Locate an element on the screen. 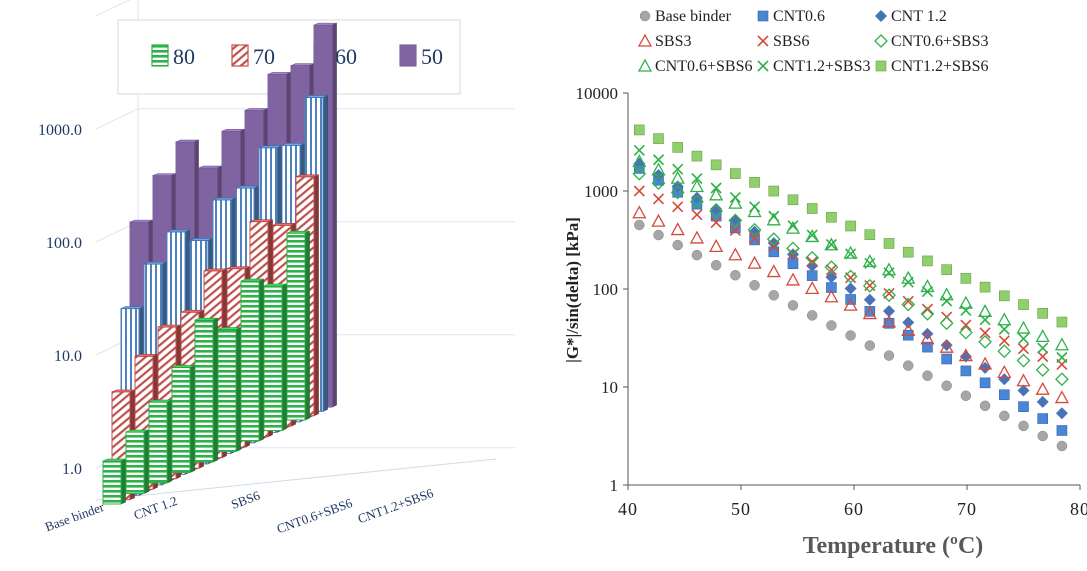 The image size is (1087, 571). x-tick-label: 70 is located at coordinates (967, 509).